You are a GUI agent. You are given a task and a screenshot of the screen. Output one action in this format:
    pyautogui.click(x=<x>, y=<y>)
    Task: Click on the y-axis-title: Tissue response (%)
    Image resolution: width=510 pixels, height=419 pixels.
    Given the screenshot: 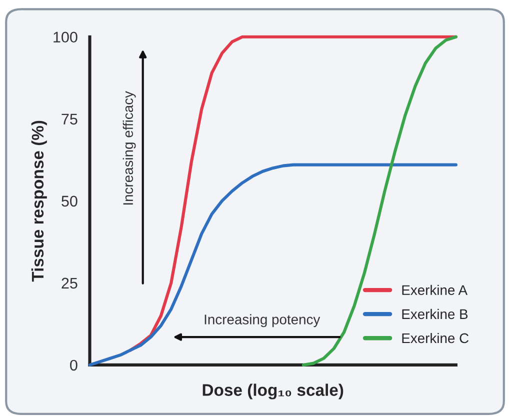 What is the action you would take?
    pyautogui.click(x=39, y=201)
    